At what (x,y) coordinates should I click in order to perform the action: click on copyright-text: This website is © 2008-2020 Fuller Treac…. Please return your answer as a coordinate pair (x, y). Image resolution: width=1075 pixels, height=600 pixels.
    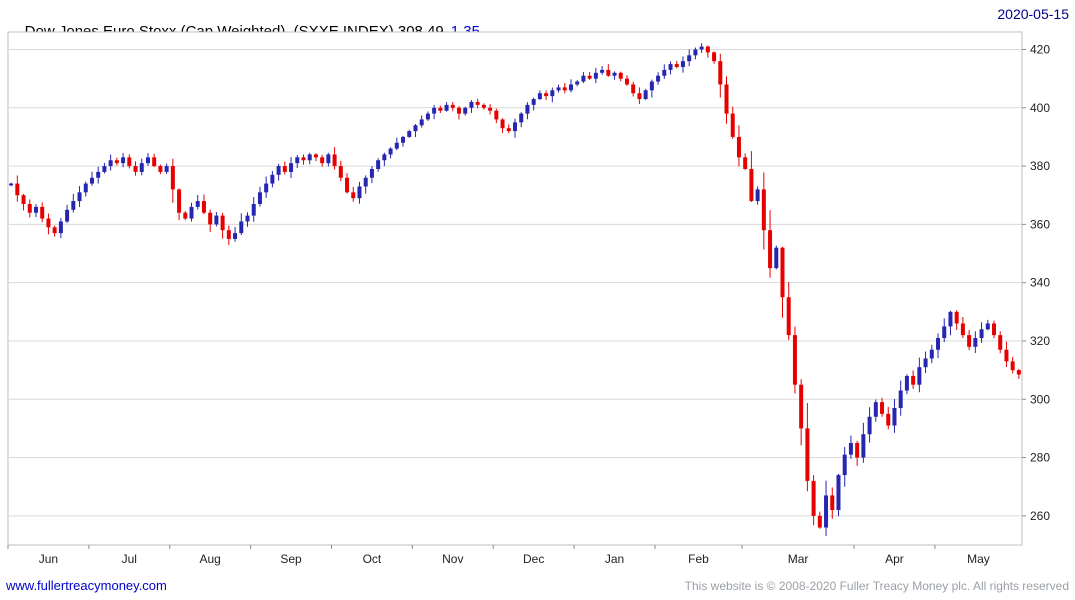
    Looking at the image, I should click on (876, 586).